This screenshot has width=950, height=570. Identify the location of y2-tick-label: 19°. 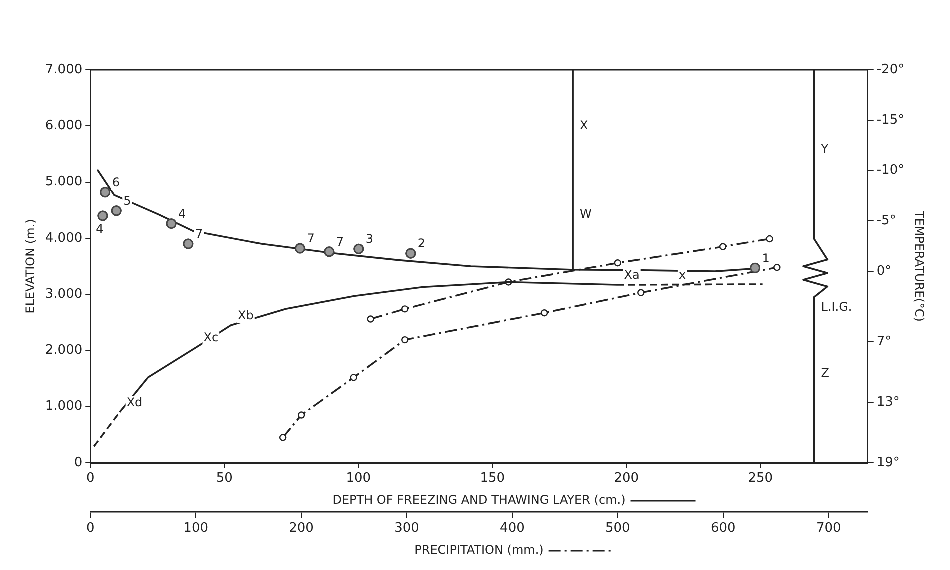
(888, 462).